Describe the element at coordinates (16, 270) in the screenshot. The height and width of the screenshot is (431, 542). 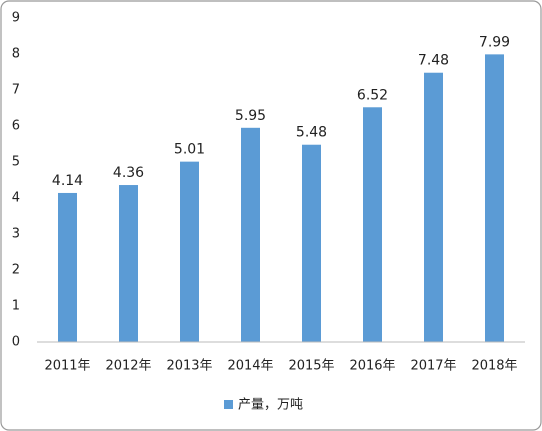
I see `y-tick-label: 2` at that location.